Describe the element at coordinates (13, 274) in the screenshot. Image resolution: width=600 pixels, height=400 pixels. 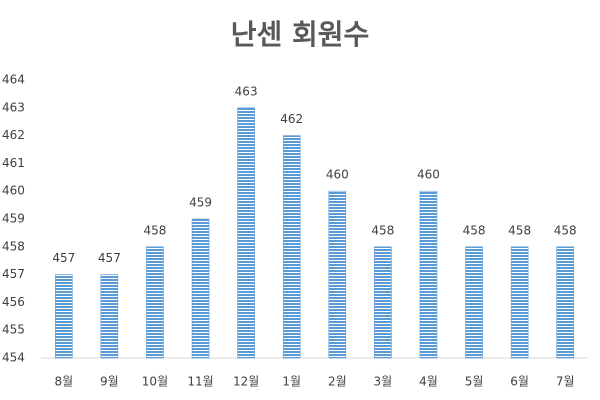
I see `y-tick-label: 457` at that location.